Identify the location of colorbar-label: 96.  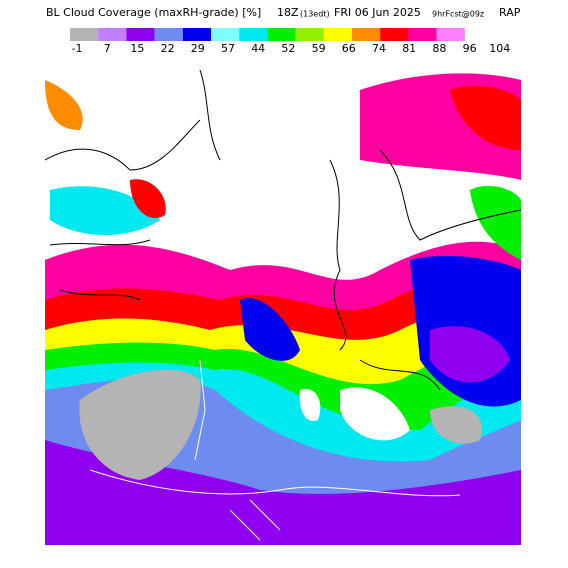
(470, 48).